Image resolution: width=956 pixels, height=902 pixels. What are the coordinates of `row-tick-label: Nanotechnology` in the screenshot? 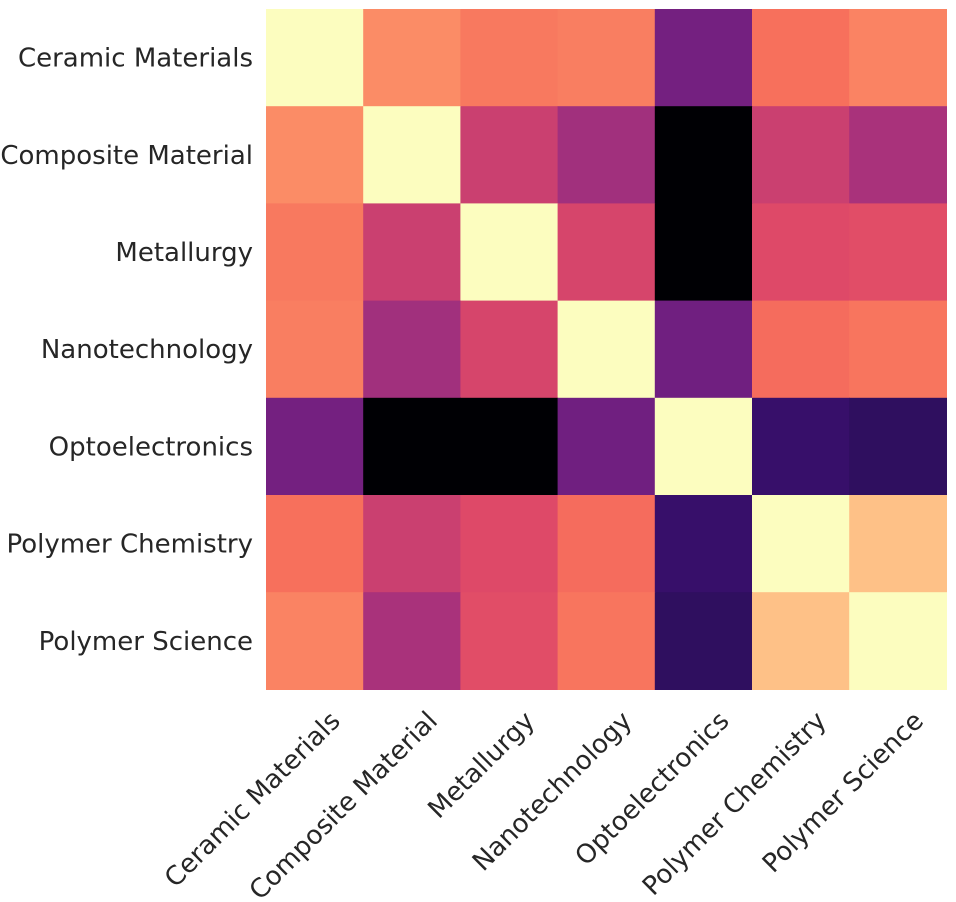 It's located at (147, 350).